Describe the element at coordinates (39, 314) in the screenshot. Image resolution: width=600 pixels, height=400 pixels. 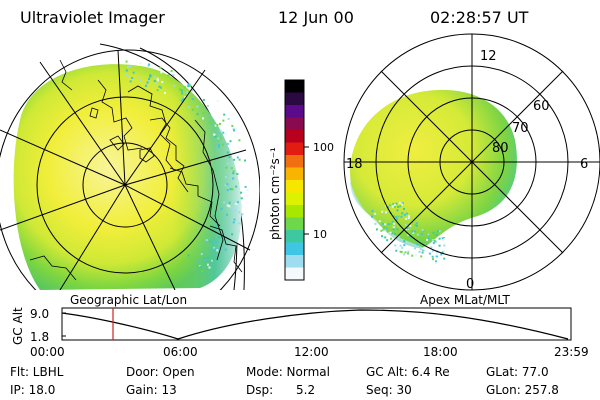
I see `altitude-y-top: 9.0` at that location.